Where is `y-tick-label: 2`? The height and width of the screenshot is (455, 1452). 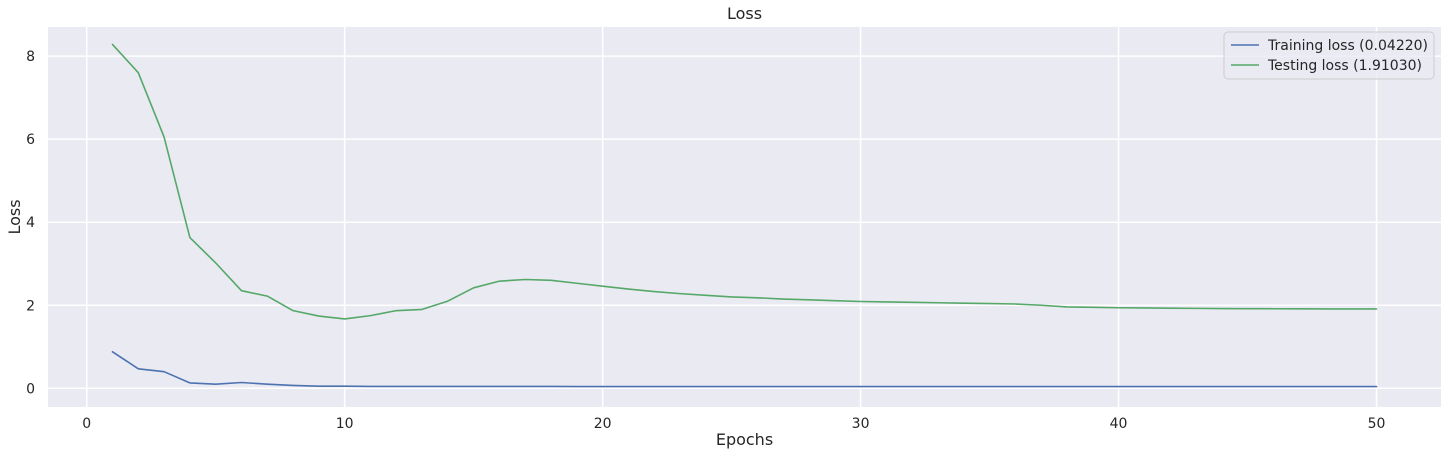 y-tick-label: 2 is located at coordinates (30, 306).